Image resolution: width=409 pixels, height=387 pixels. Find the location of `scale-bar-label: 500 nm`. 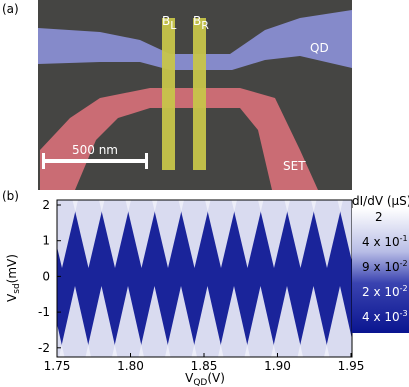

scale-bar-label: 500 nm is located at coordinates (95, 150).